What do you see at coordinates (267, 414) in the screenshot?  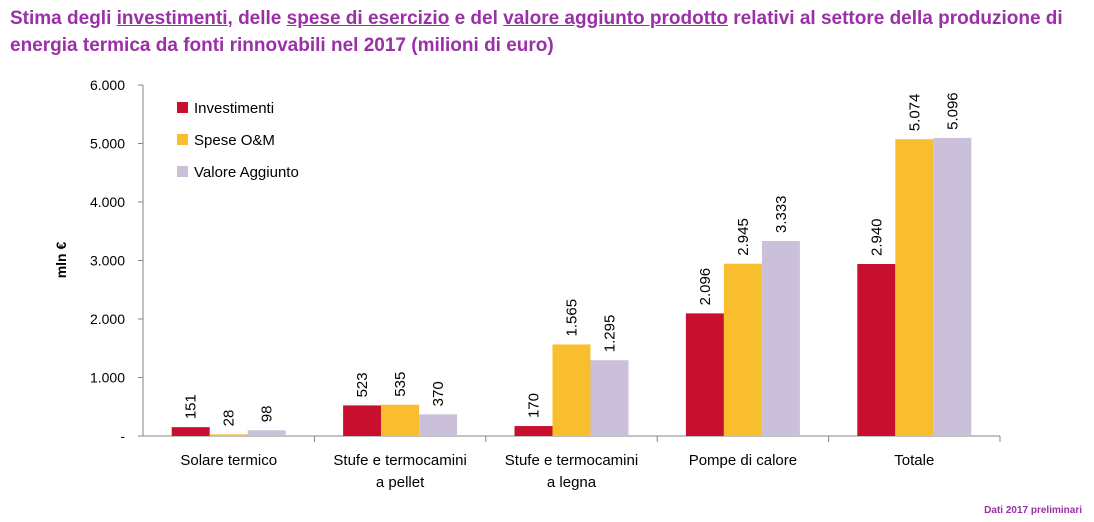 I see `data-label: 98` at bounding box center [267, 414].